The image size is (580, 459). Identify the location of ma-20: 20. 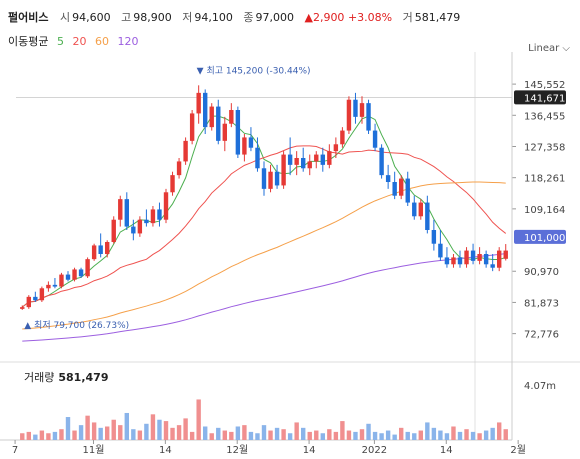
(79, 41).